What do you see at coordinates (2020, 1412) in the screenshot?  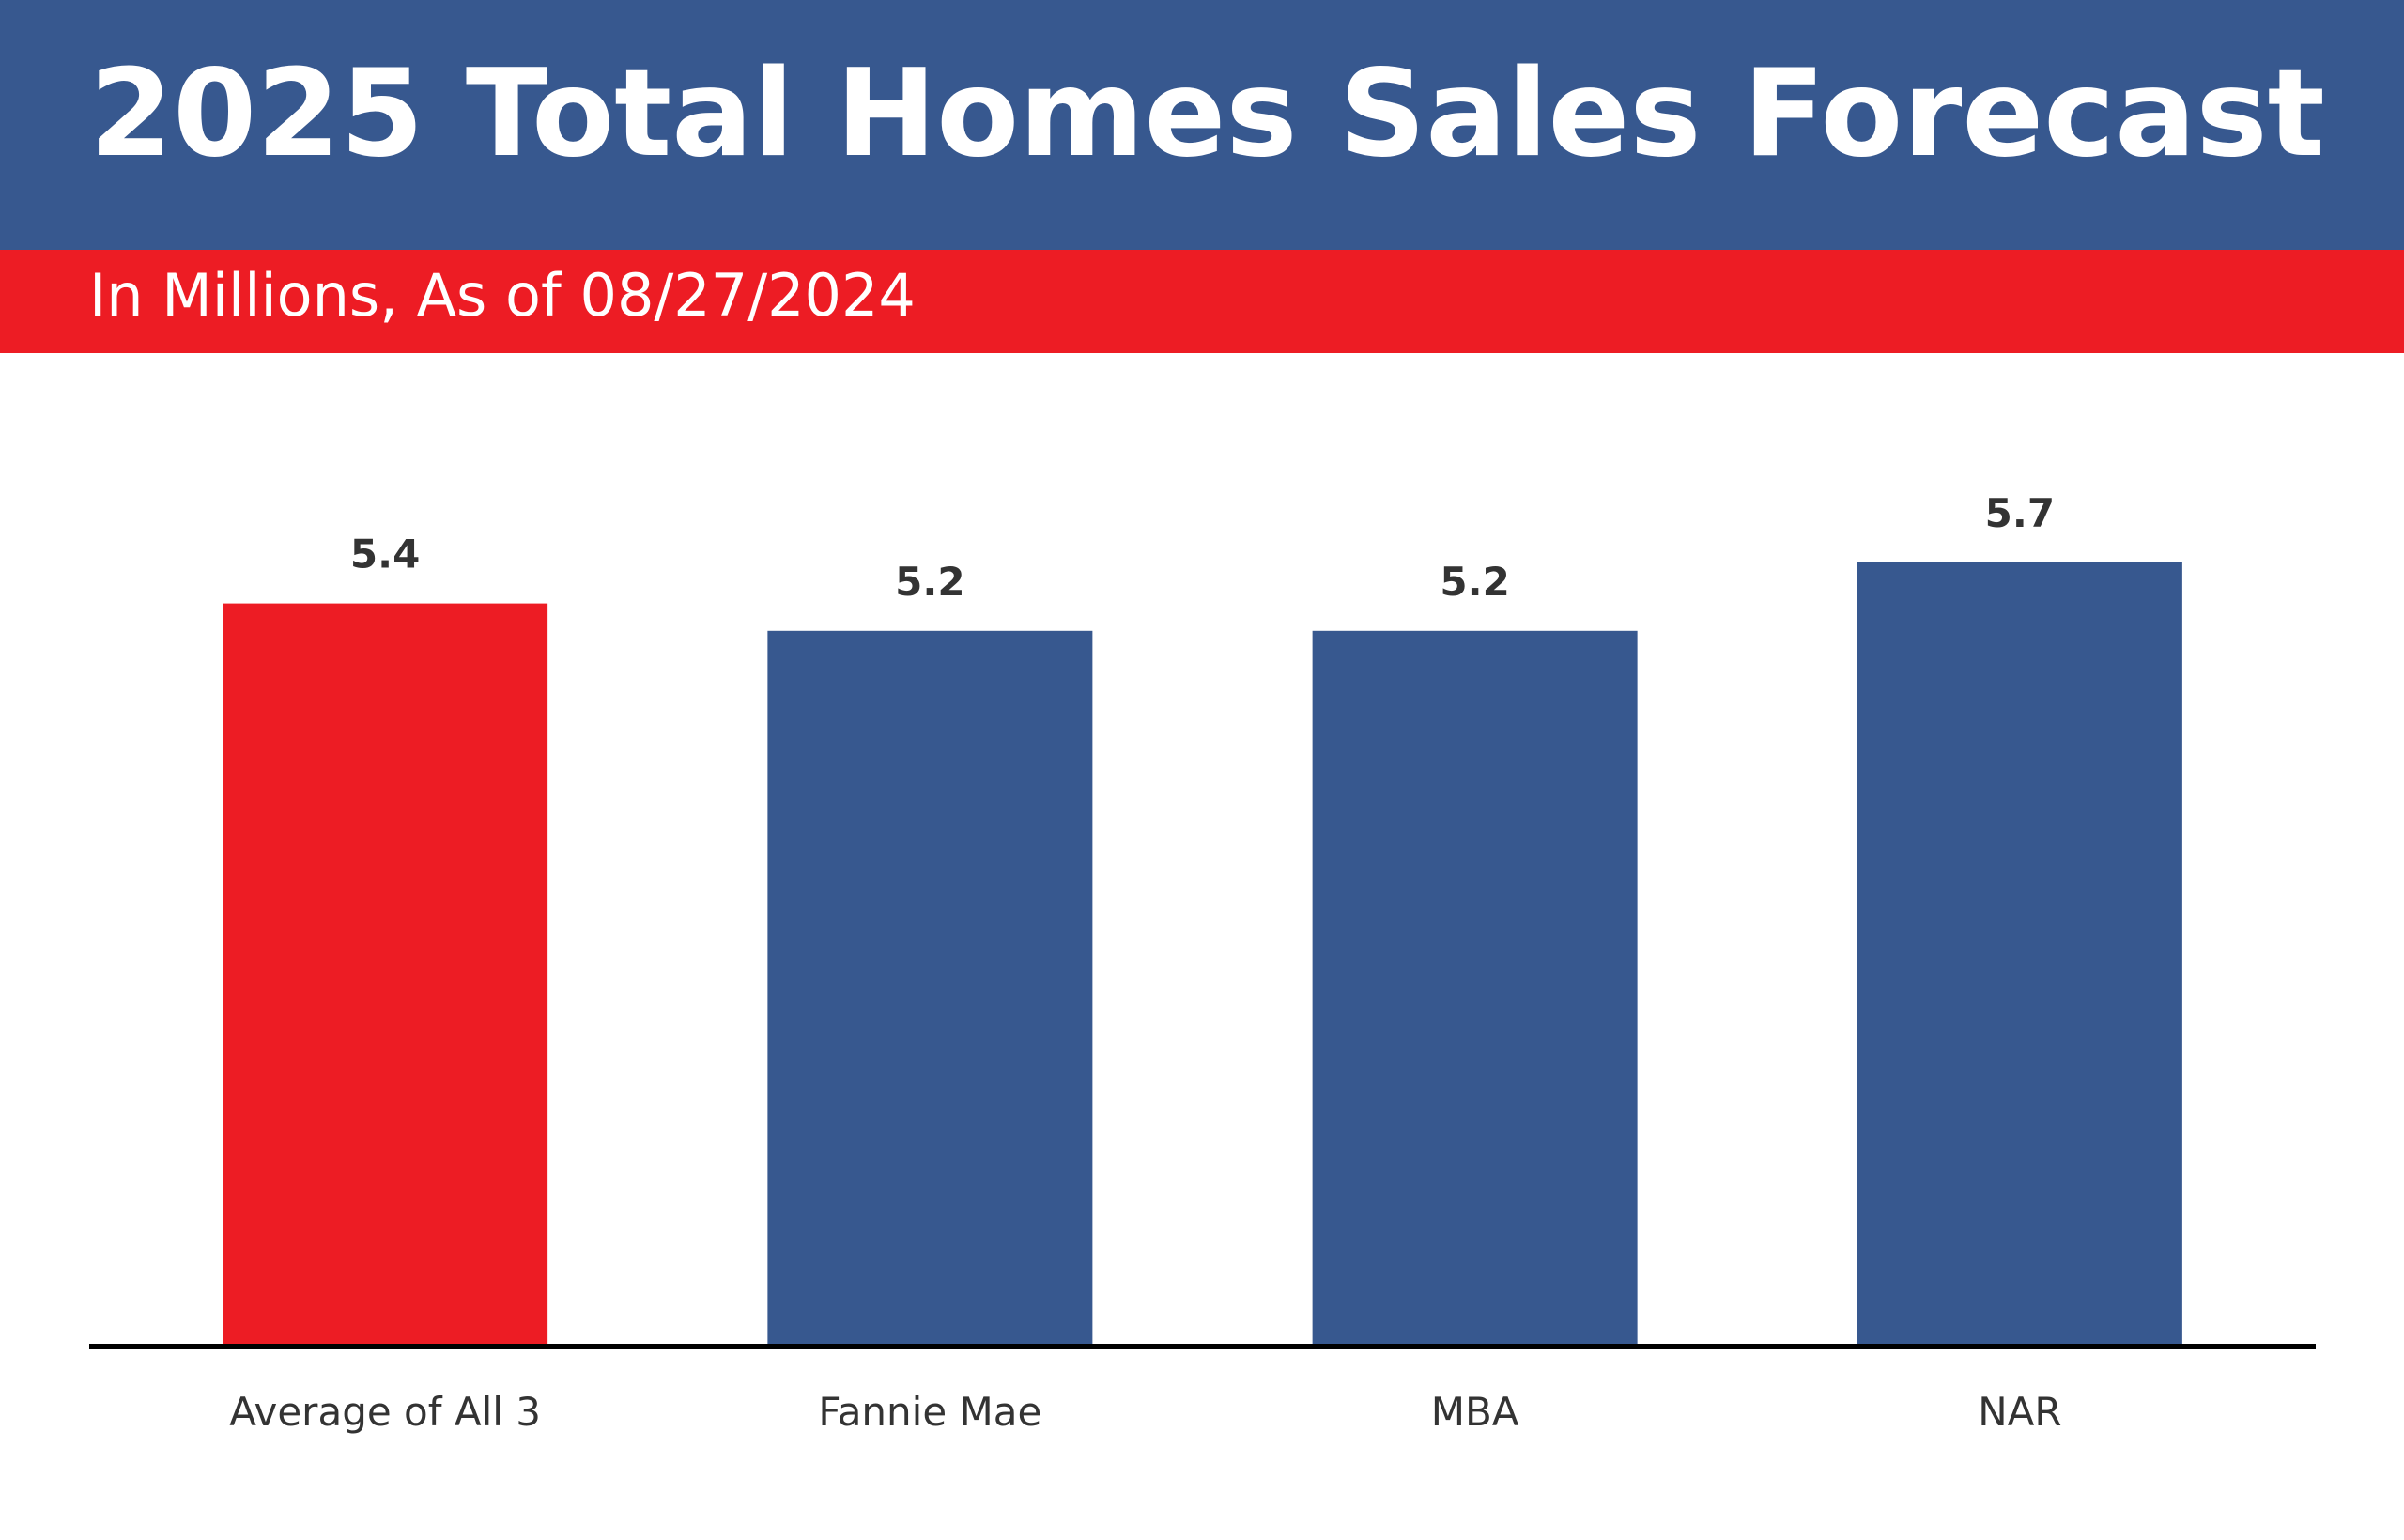 I see `x-tick-label: NAR` at bounding box center [2020, 1412].